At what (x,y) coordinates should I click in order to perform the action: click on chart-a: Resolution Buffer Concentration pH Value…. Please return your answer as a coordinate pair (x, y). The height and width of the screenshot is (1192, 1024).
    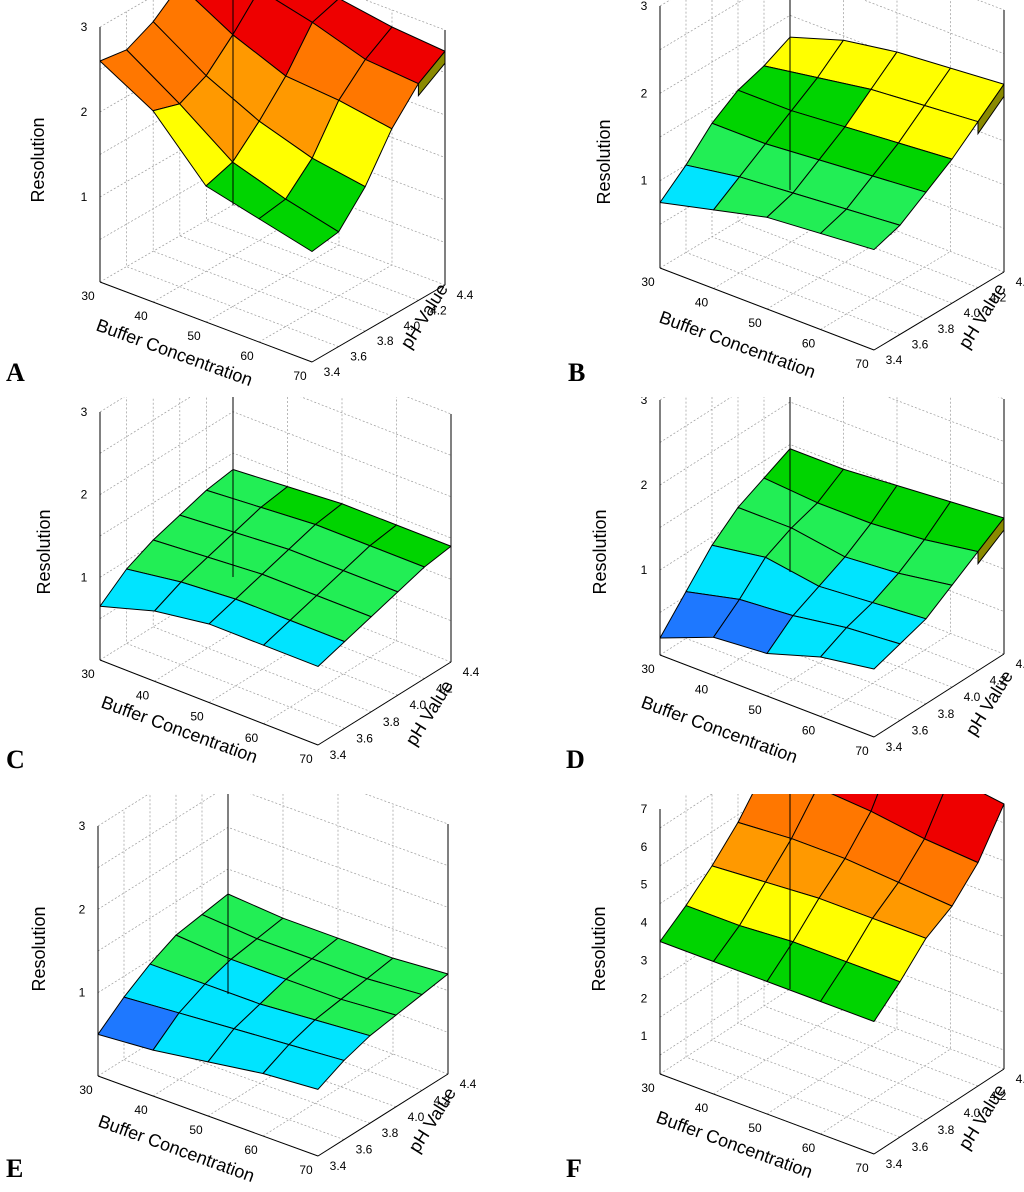
    Looking at the image, I should click on (251, 195).